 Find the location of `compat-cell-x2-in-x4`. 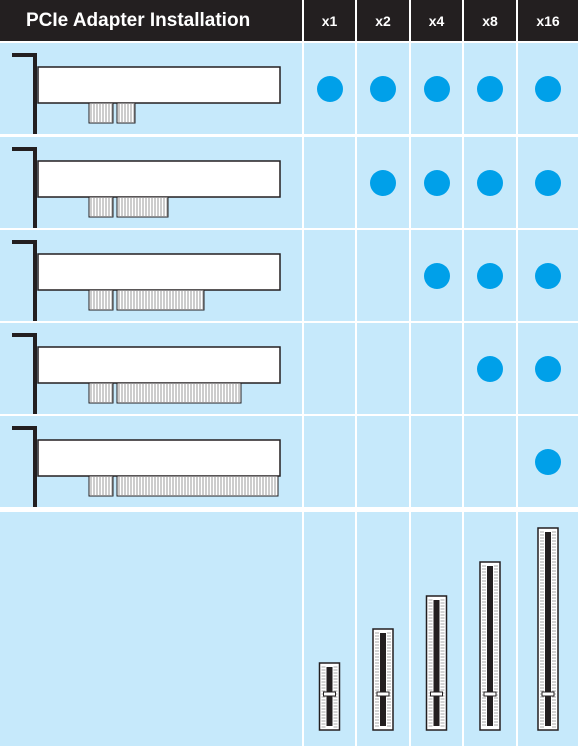

compat-cell-x2-in-x4 is located at coordinates (436, 182).